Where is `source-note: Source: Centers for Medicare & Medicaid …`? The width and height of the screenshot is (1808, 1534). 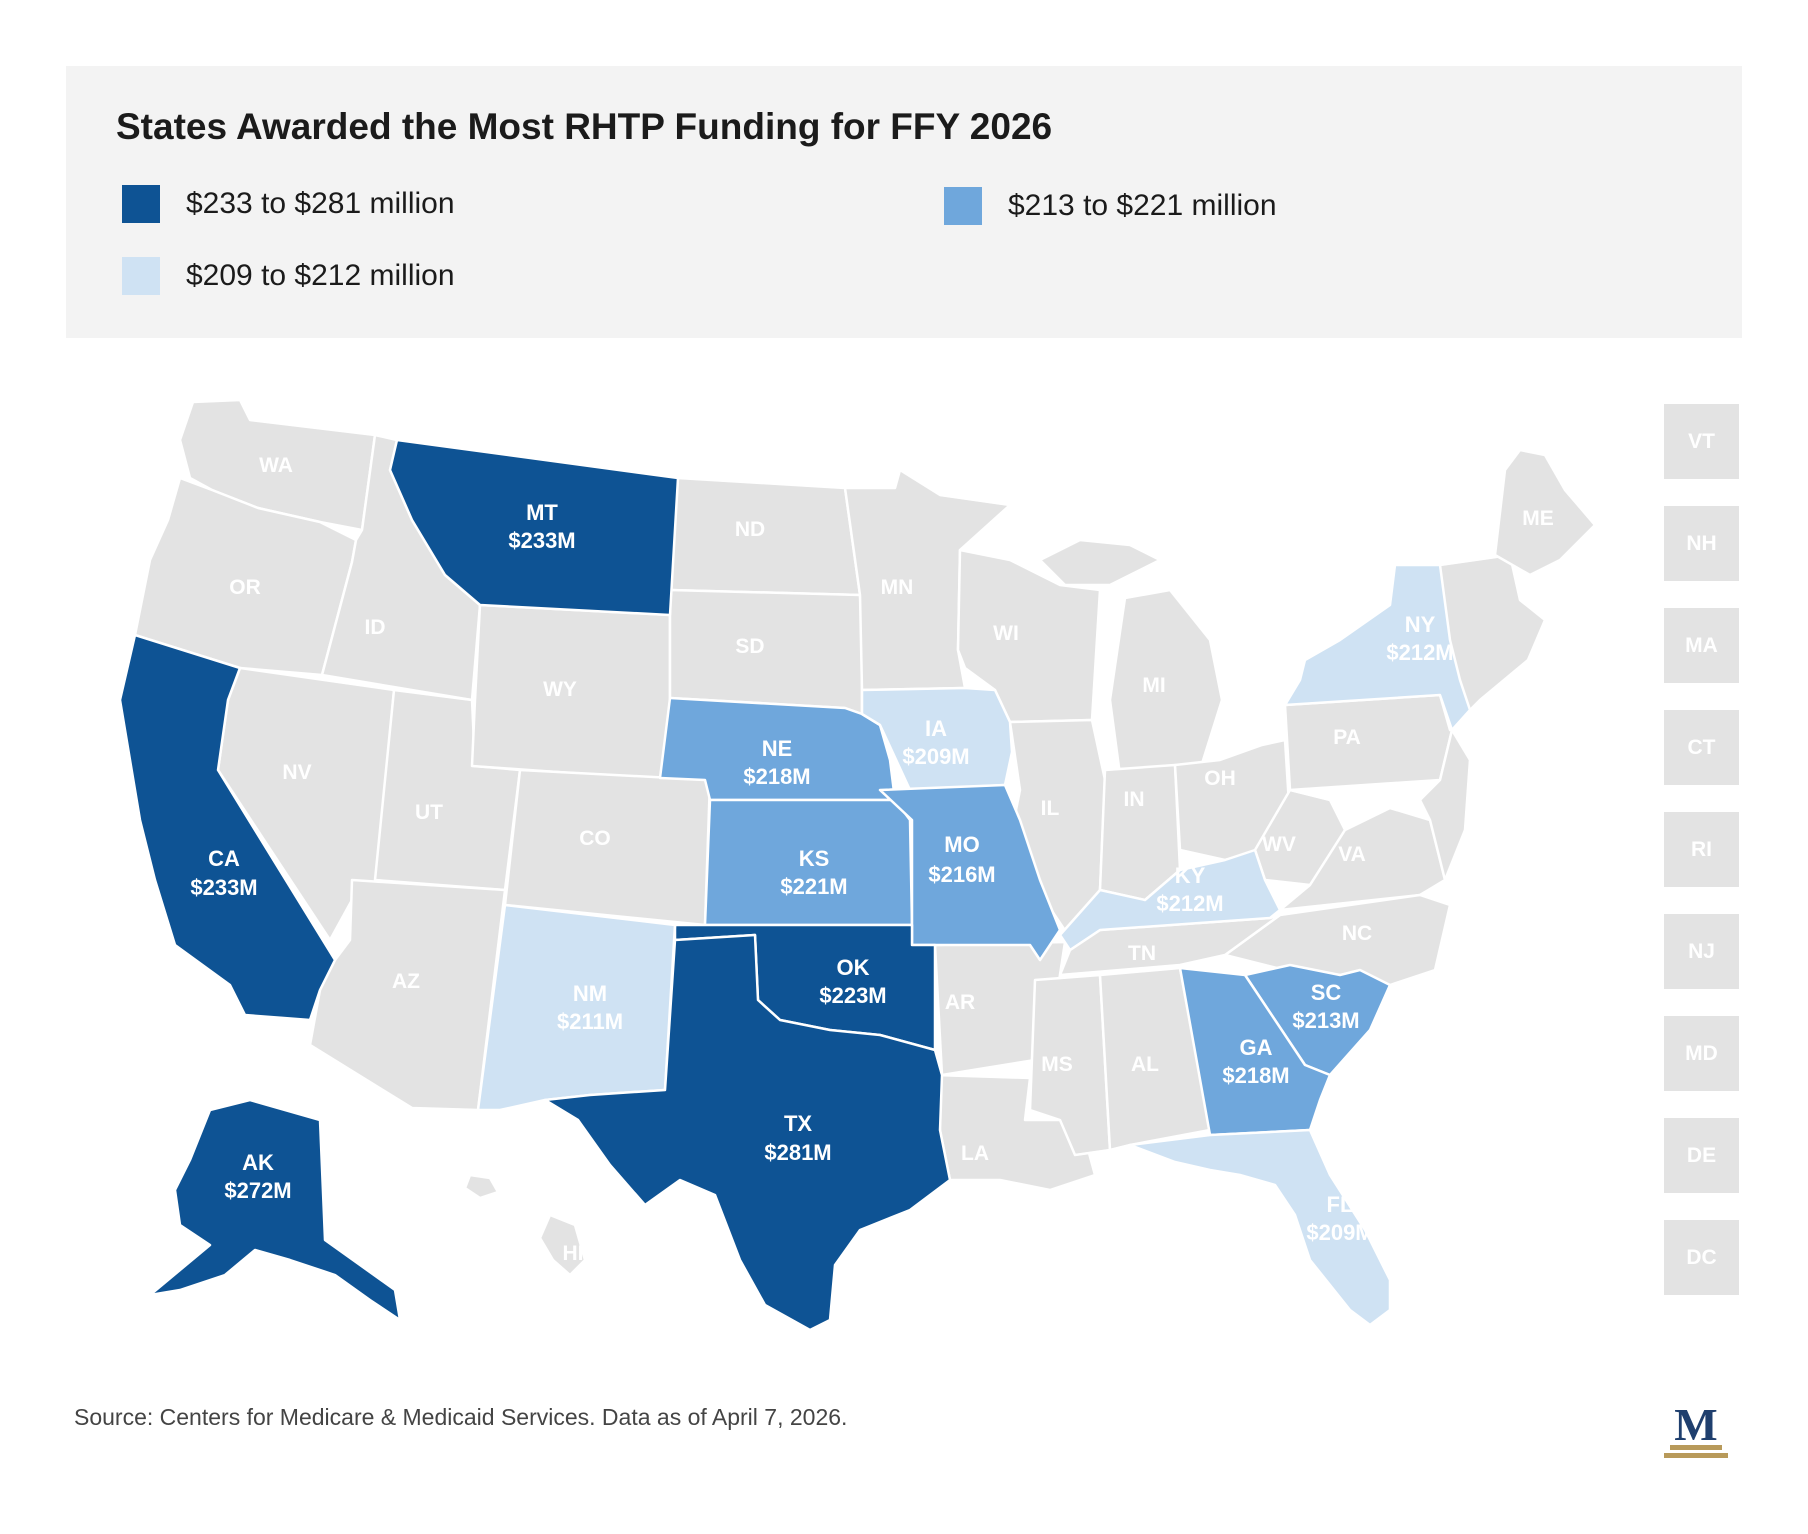 source-note: Source: Centers for Medicare & Medicaid … is located at coordinates (461, 1417).